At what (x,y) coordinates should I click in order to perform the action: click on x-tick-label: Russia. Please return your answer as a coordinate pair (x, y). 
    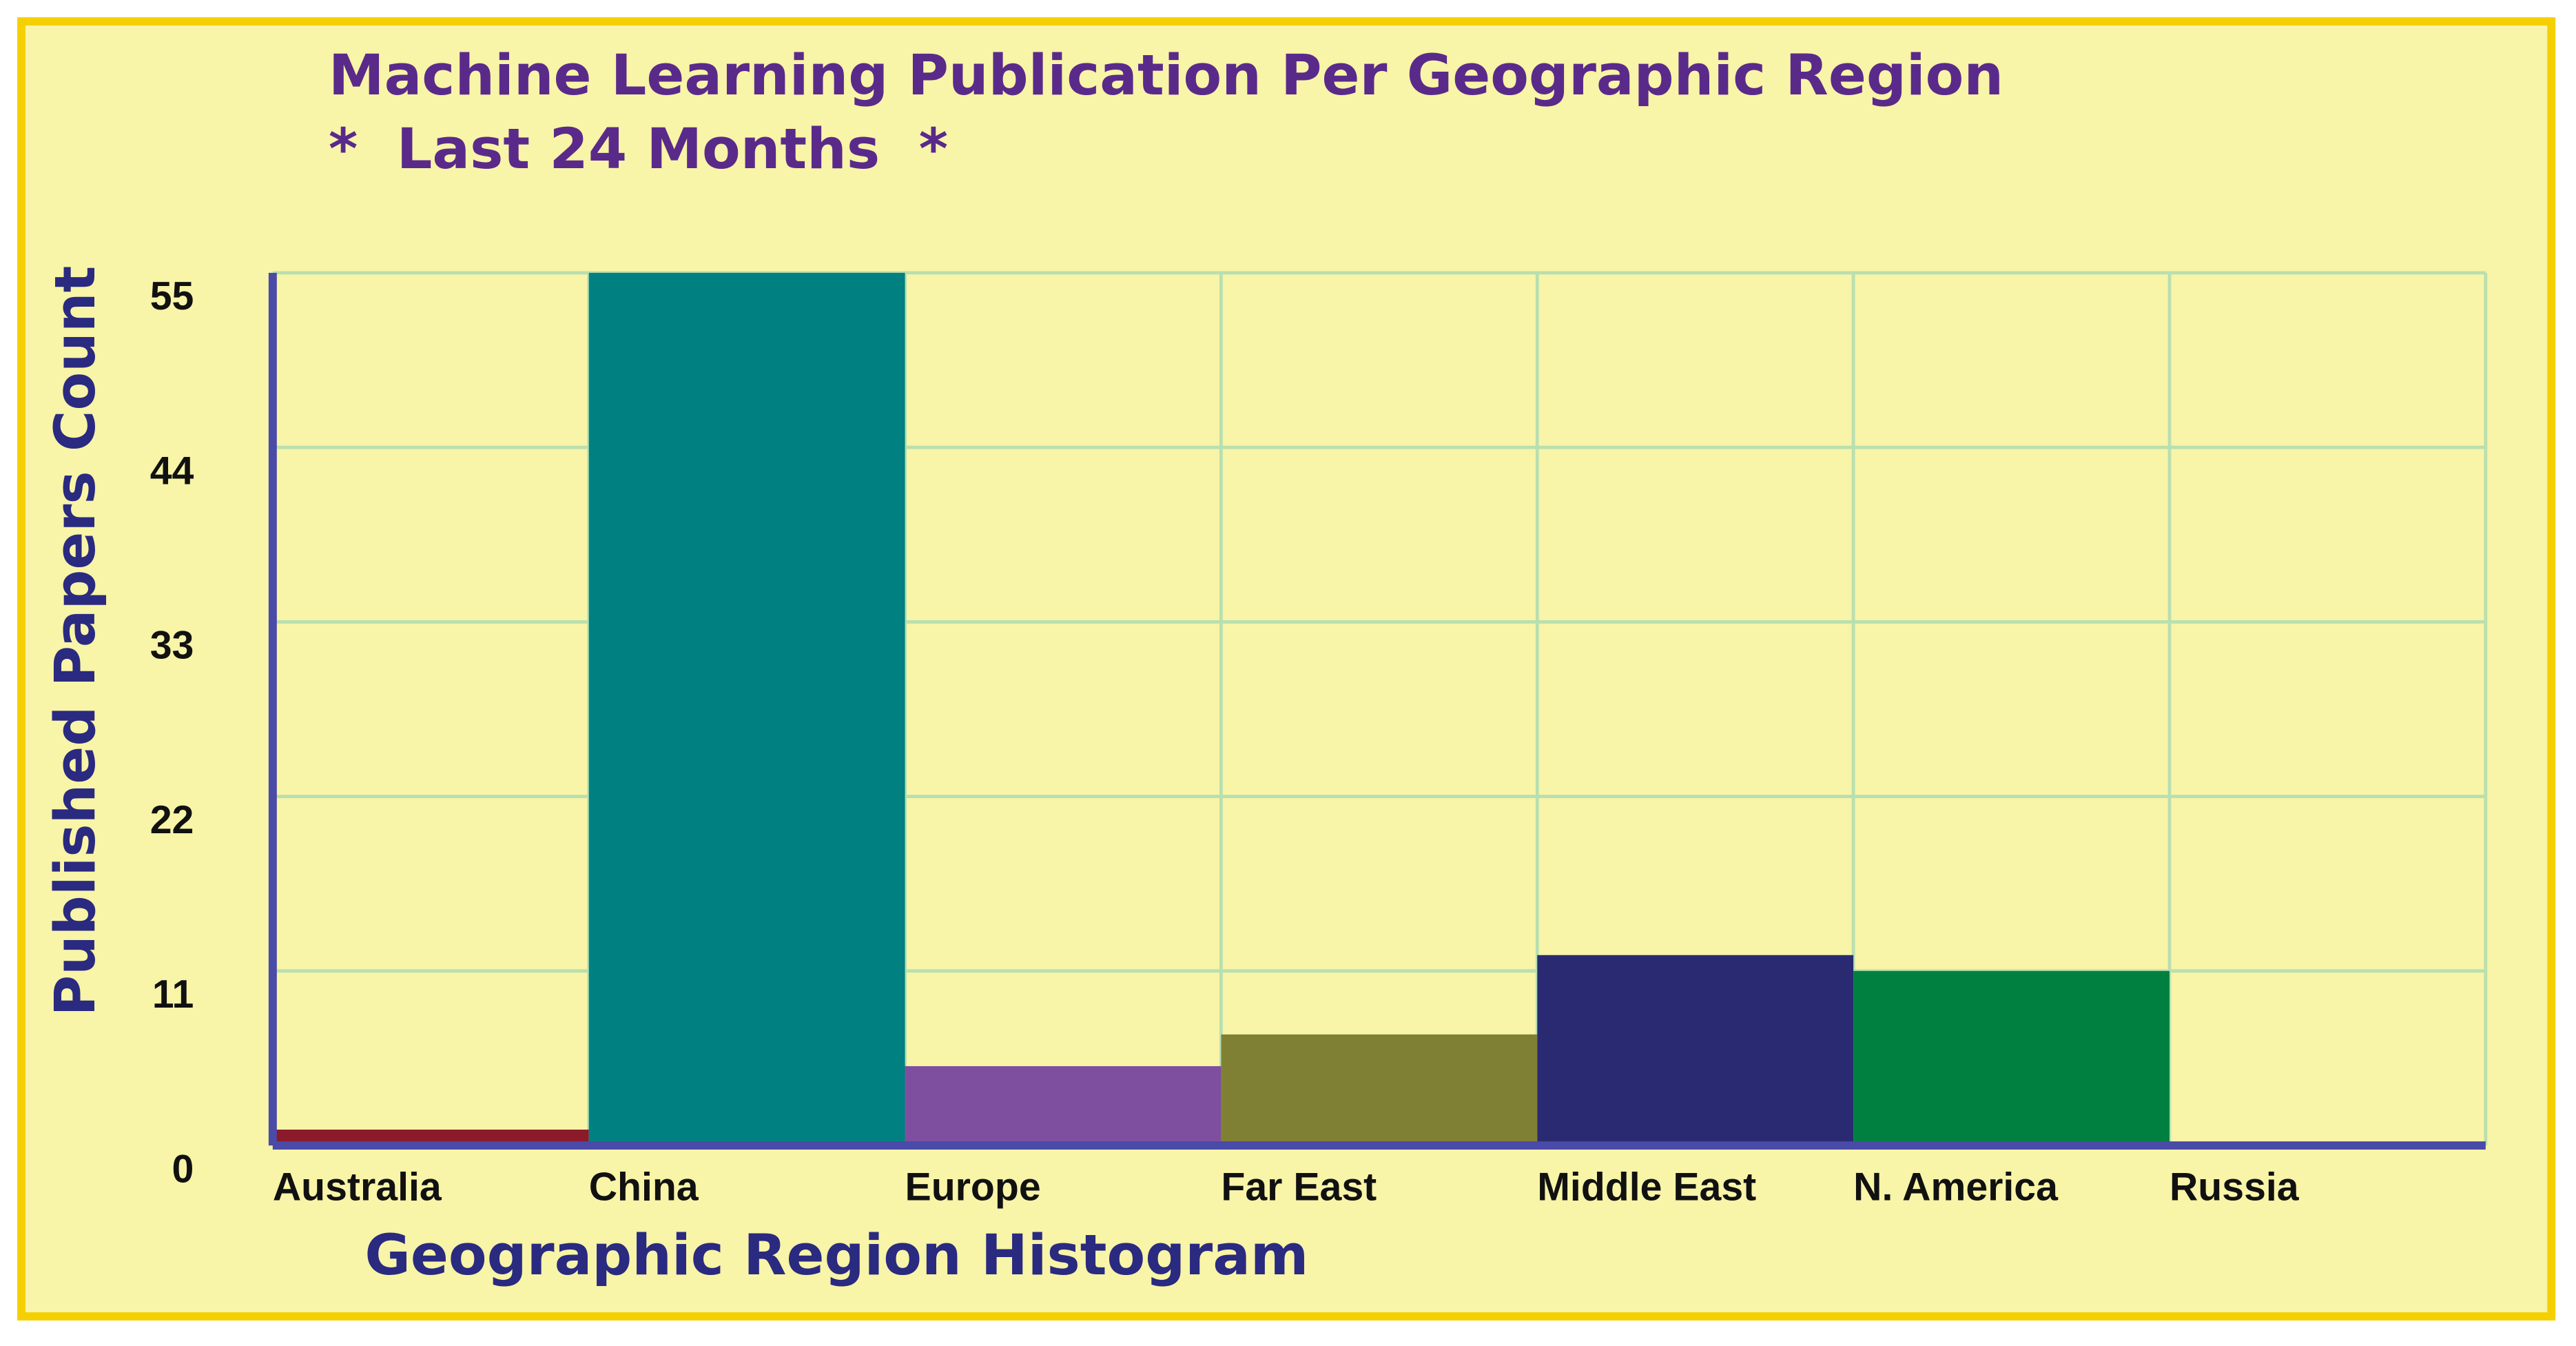
    Looking at the image, I should click on (2235, 1187).